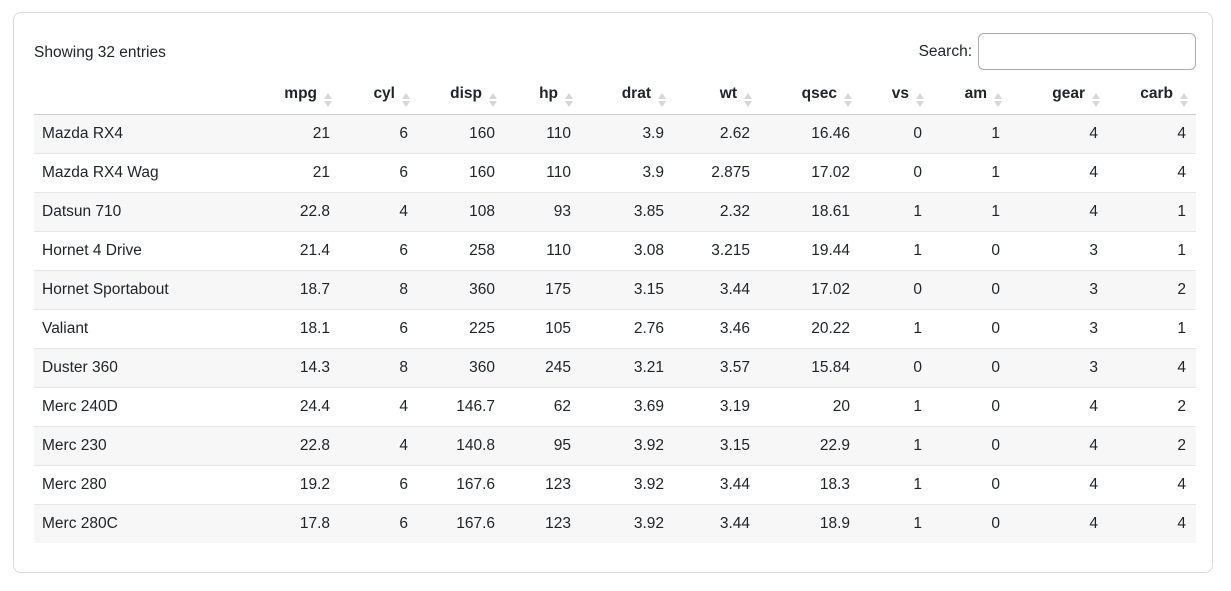 The image size is (1231, 591). I want to click on column-label: gear, so click(1068, 93).